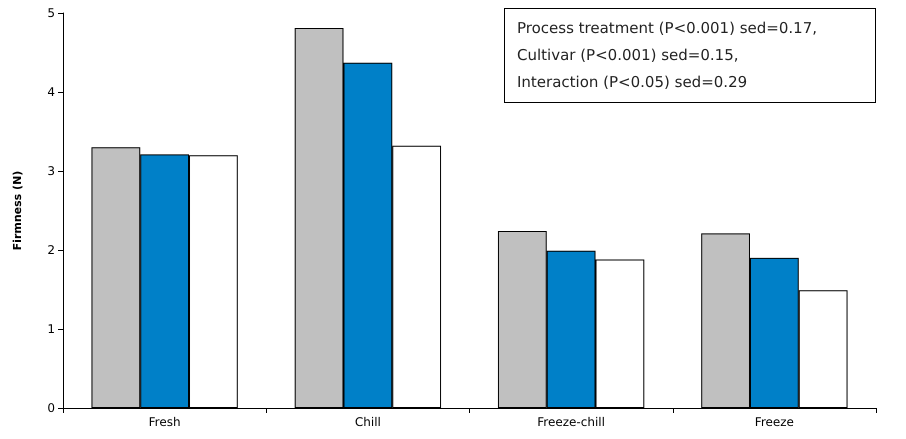  What do you see at coordinates (51, 250) in the screenshot?
I see `y-tick-label: 2` at bounding box center [51, 250].